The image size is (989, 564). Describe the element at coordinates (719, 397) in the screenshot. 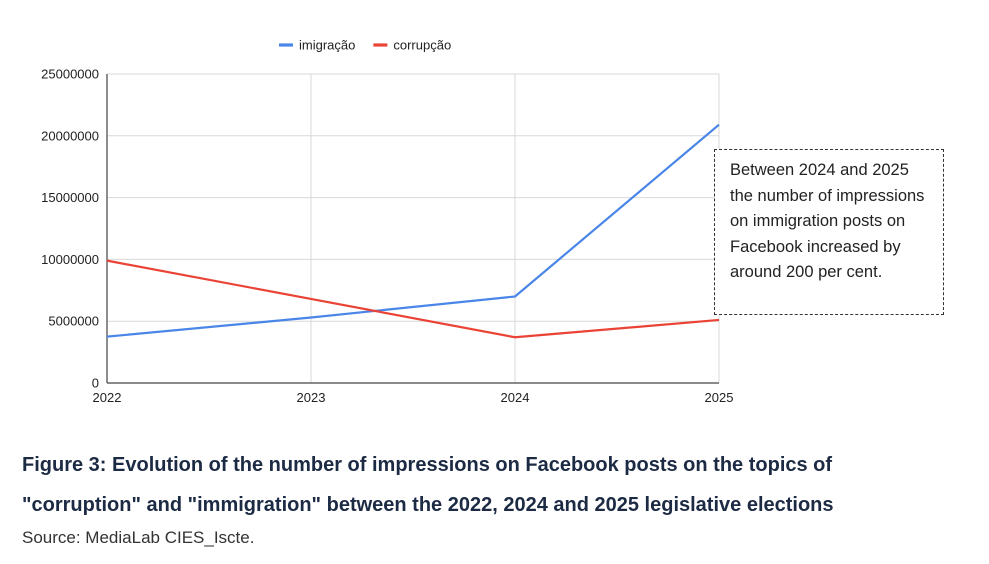

I see `x-tick-label: 2025` at that location.